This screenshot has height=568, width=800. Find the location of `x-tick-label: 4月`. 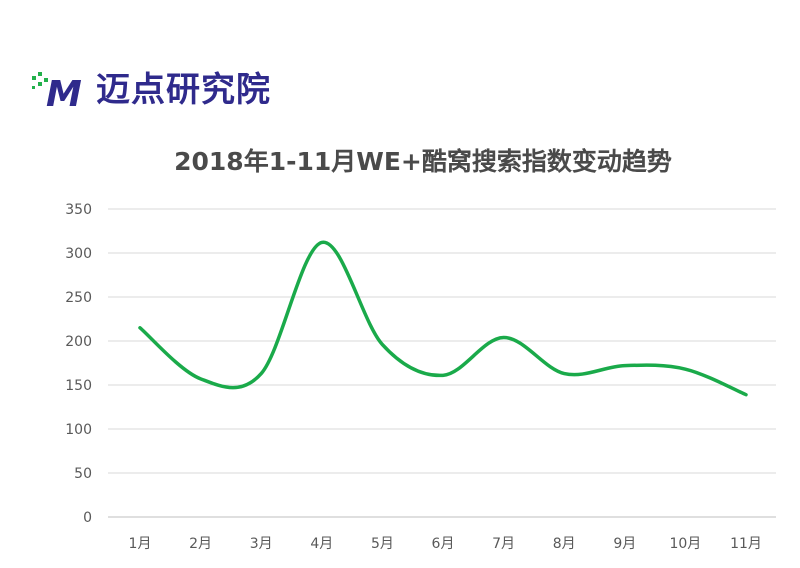

x-tick-label: 4月 is located at coordinates (321, 544).